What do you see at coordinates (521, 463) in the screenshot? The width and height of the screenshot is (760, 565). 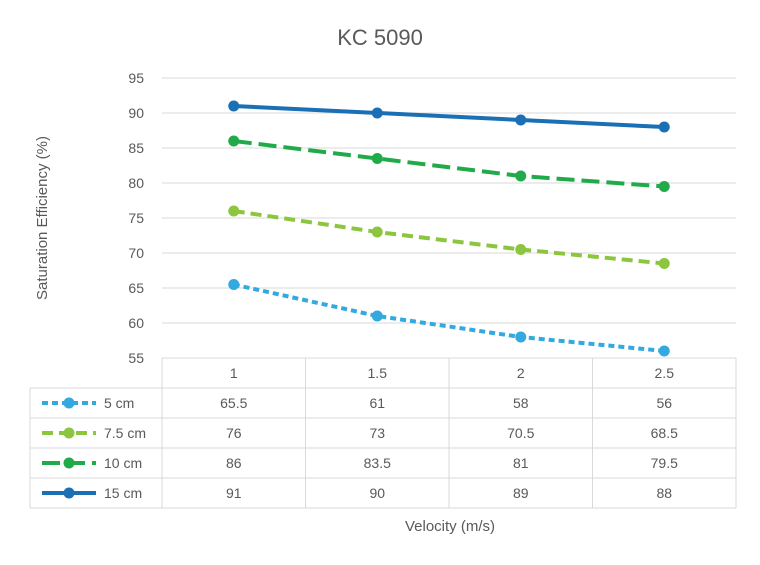 I see `table-cell: 81` at bounding box center [521, 463].